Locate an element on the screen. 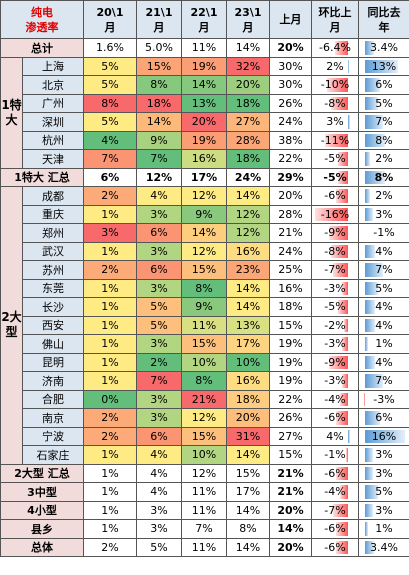  cell-text: -9% is located at coordinates (335, 233).